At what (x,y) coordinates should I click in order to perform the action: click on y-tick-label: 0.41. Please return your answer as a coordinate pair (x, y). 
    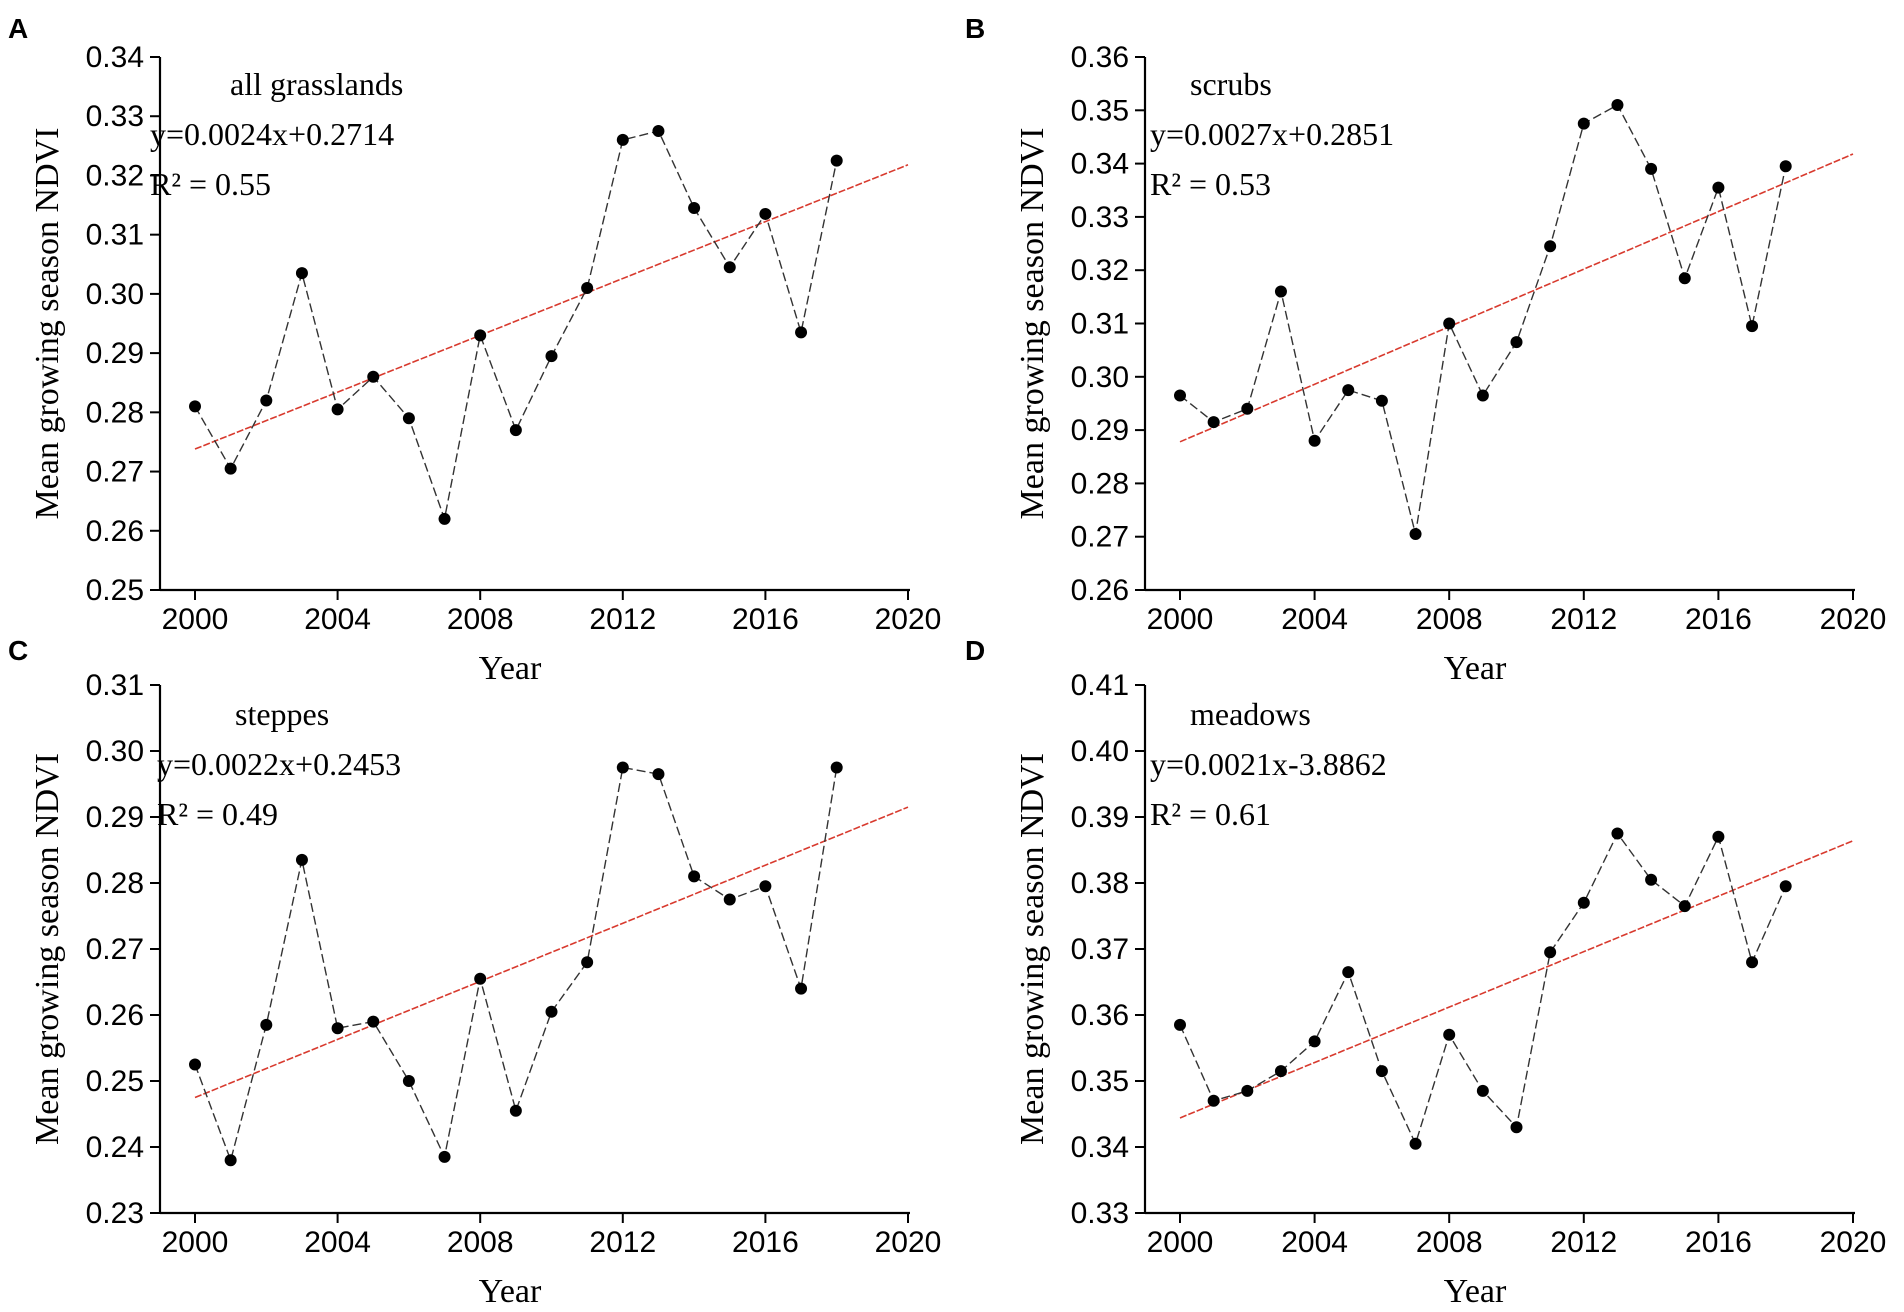
    Looking at the image, I should click on (1100, 685).